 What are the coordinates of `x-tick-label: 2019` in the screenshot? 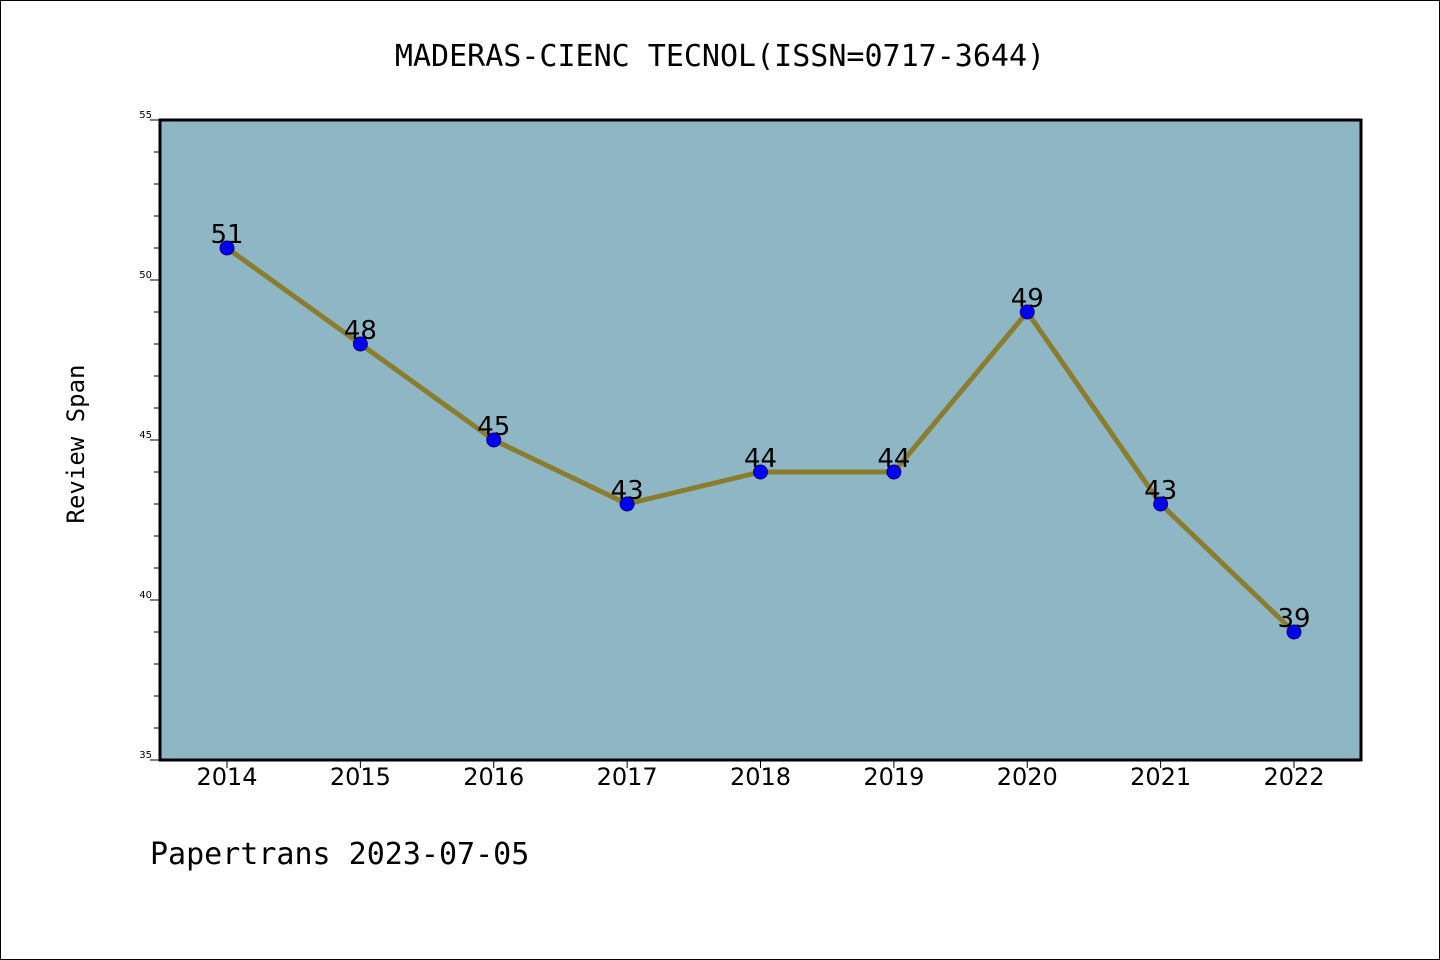 It's located at (893, 777).